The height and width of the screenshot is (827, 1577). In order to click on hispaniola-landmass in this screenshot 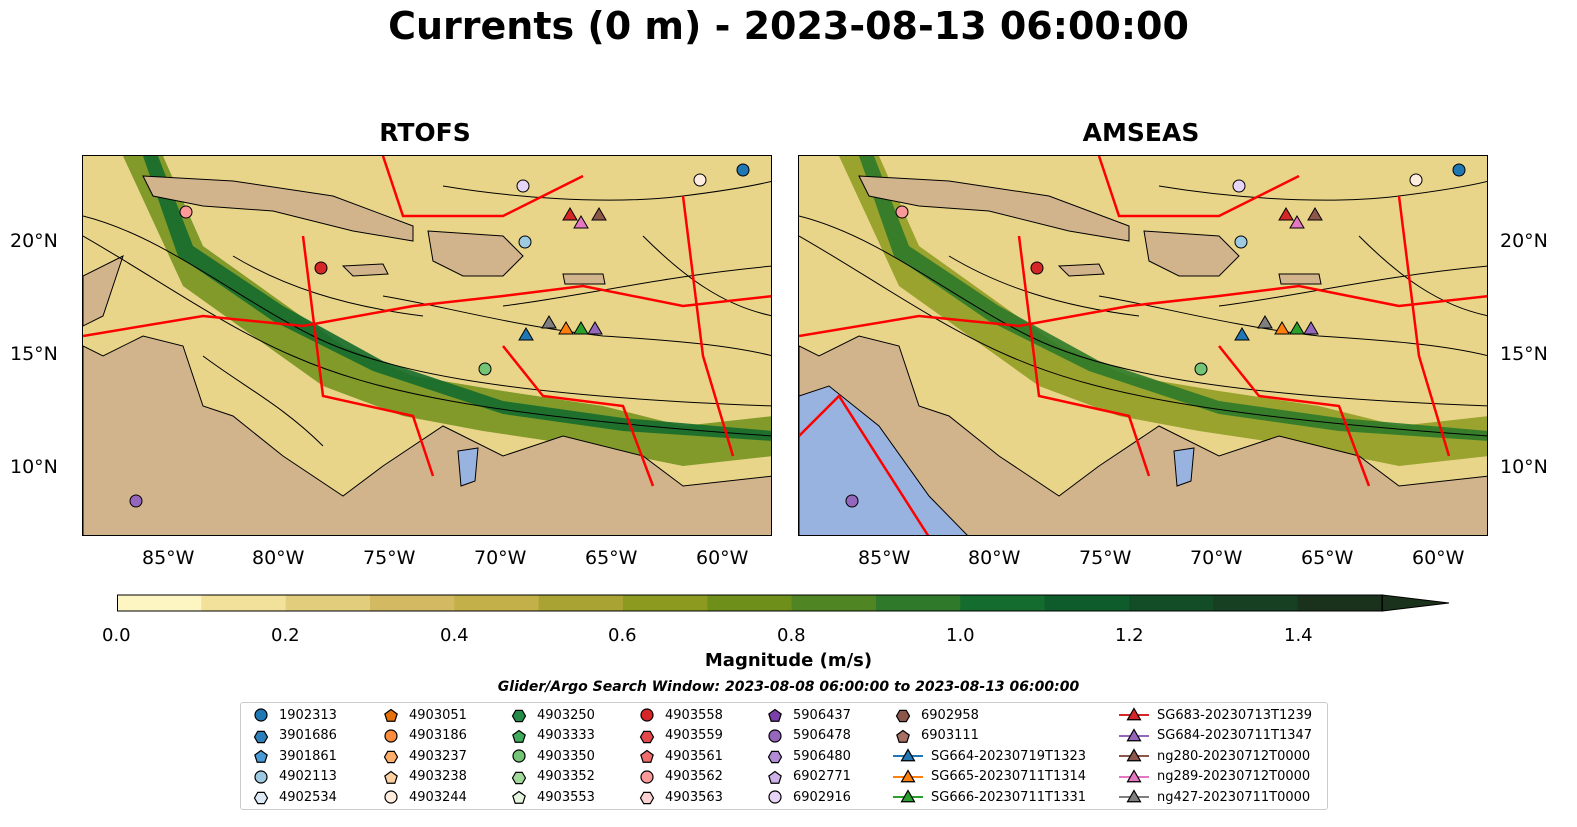, I will do `click(1191, 253)`.